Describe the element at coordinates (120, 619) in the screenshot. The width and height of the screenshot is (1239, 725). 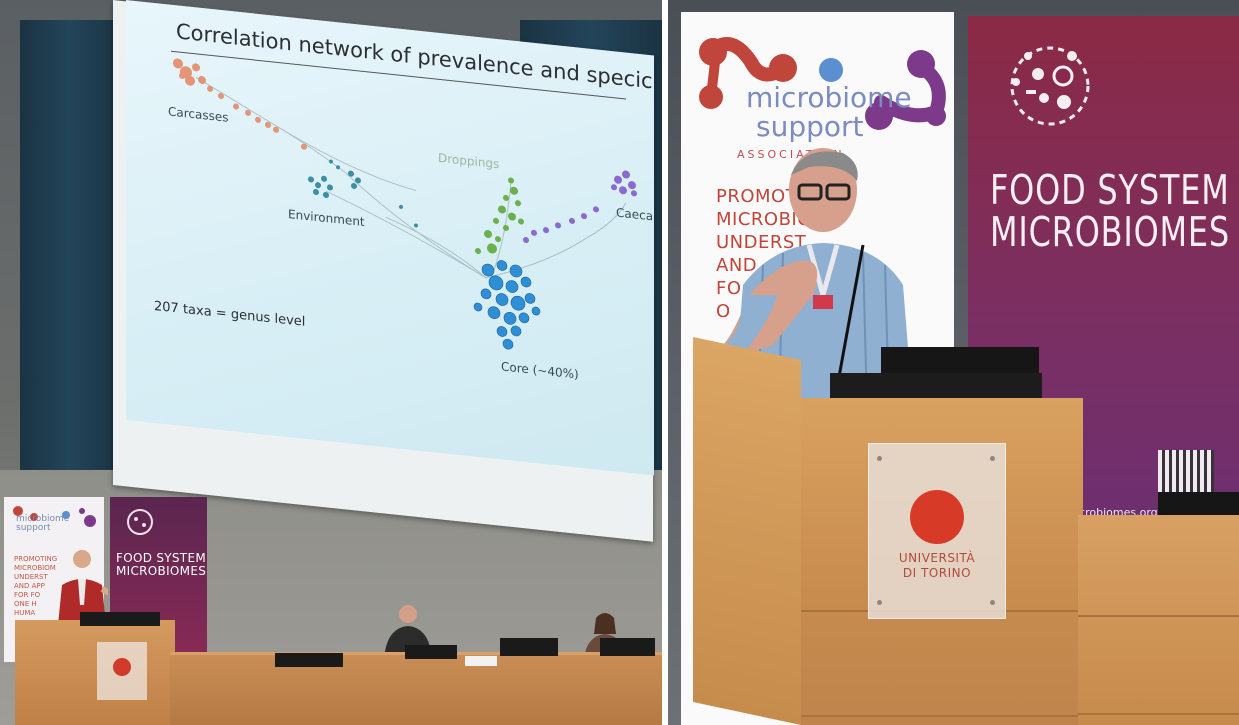
I see `small-podium-monitor` at that location.